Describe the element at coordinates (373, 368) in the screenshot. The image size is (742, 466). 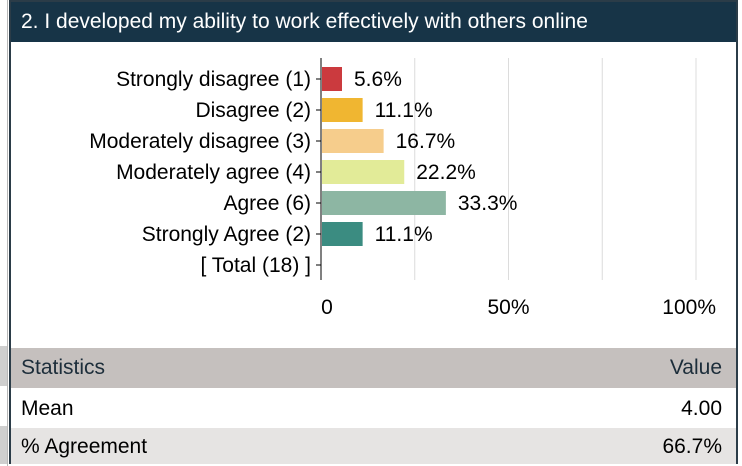
I see `statistics-header-row: Statistics Value` at that location.